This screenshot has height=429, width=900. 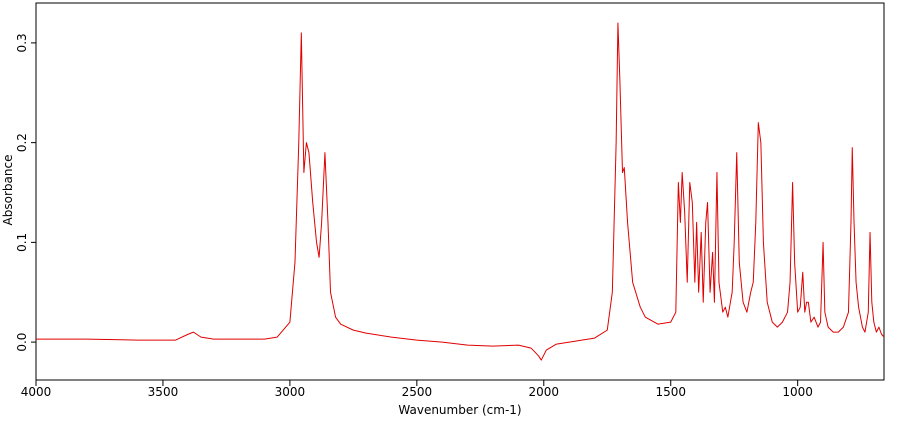 I want to click on x-tick-label: 3000, so click(x=290, y=392).